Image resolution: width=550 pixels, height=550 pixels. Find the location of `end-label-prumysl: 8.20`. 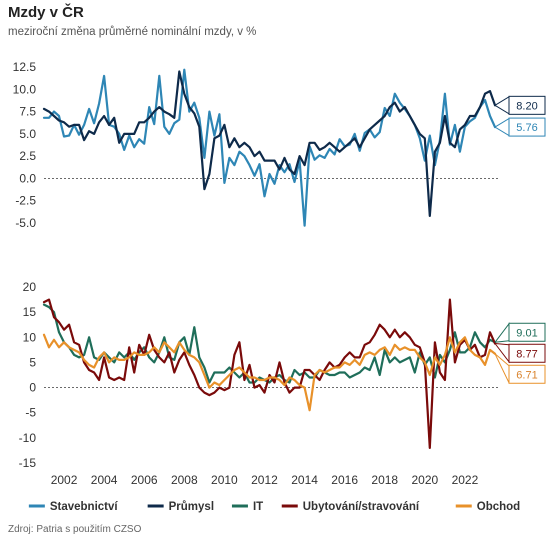

end-label-prumysl: 8.20 is located at coordinates (526, 106).